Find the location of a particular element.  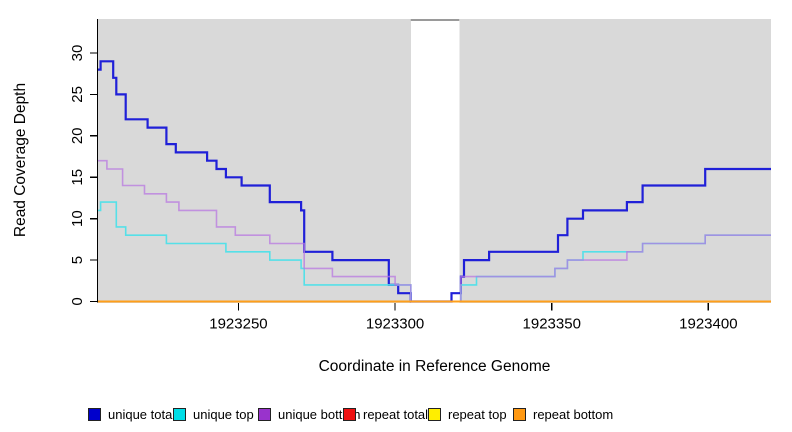

legend-label: repeat top is located at coordinates (477, 414).